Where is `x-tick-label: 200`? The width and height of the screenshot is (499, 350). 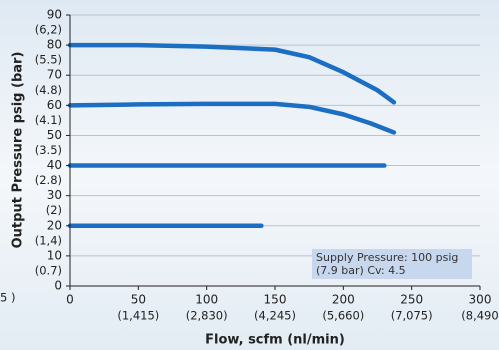 x-tick-label: 200 is located at coordinates (343, 300).